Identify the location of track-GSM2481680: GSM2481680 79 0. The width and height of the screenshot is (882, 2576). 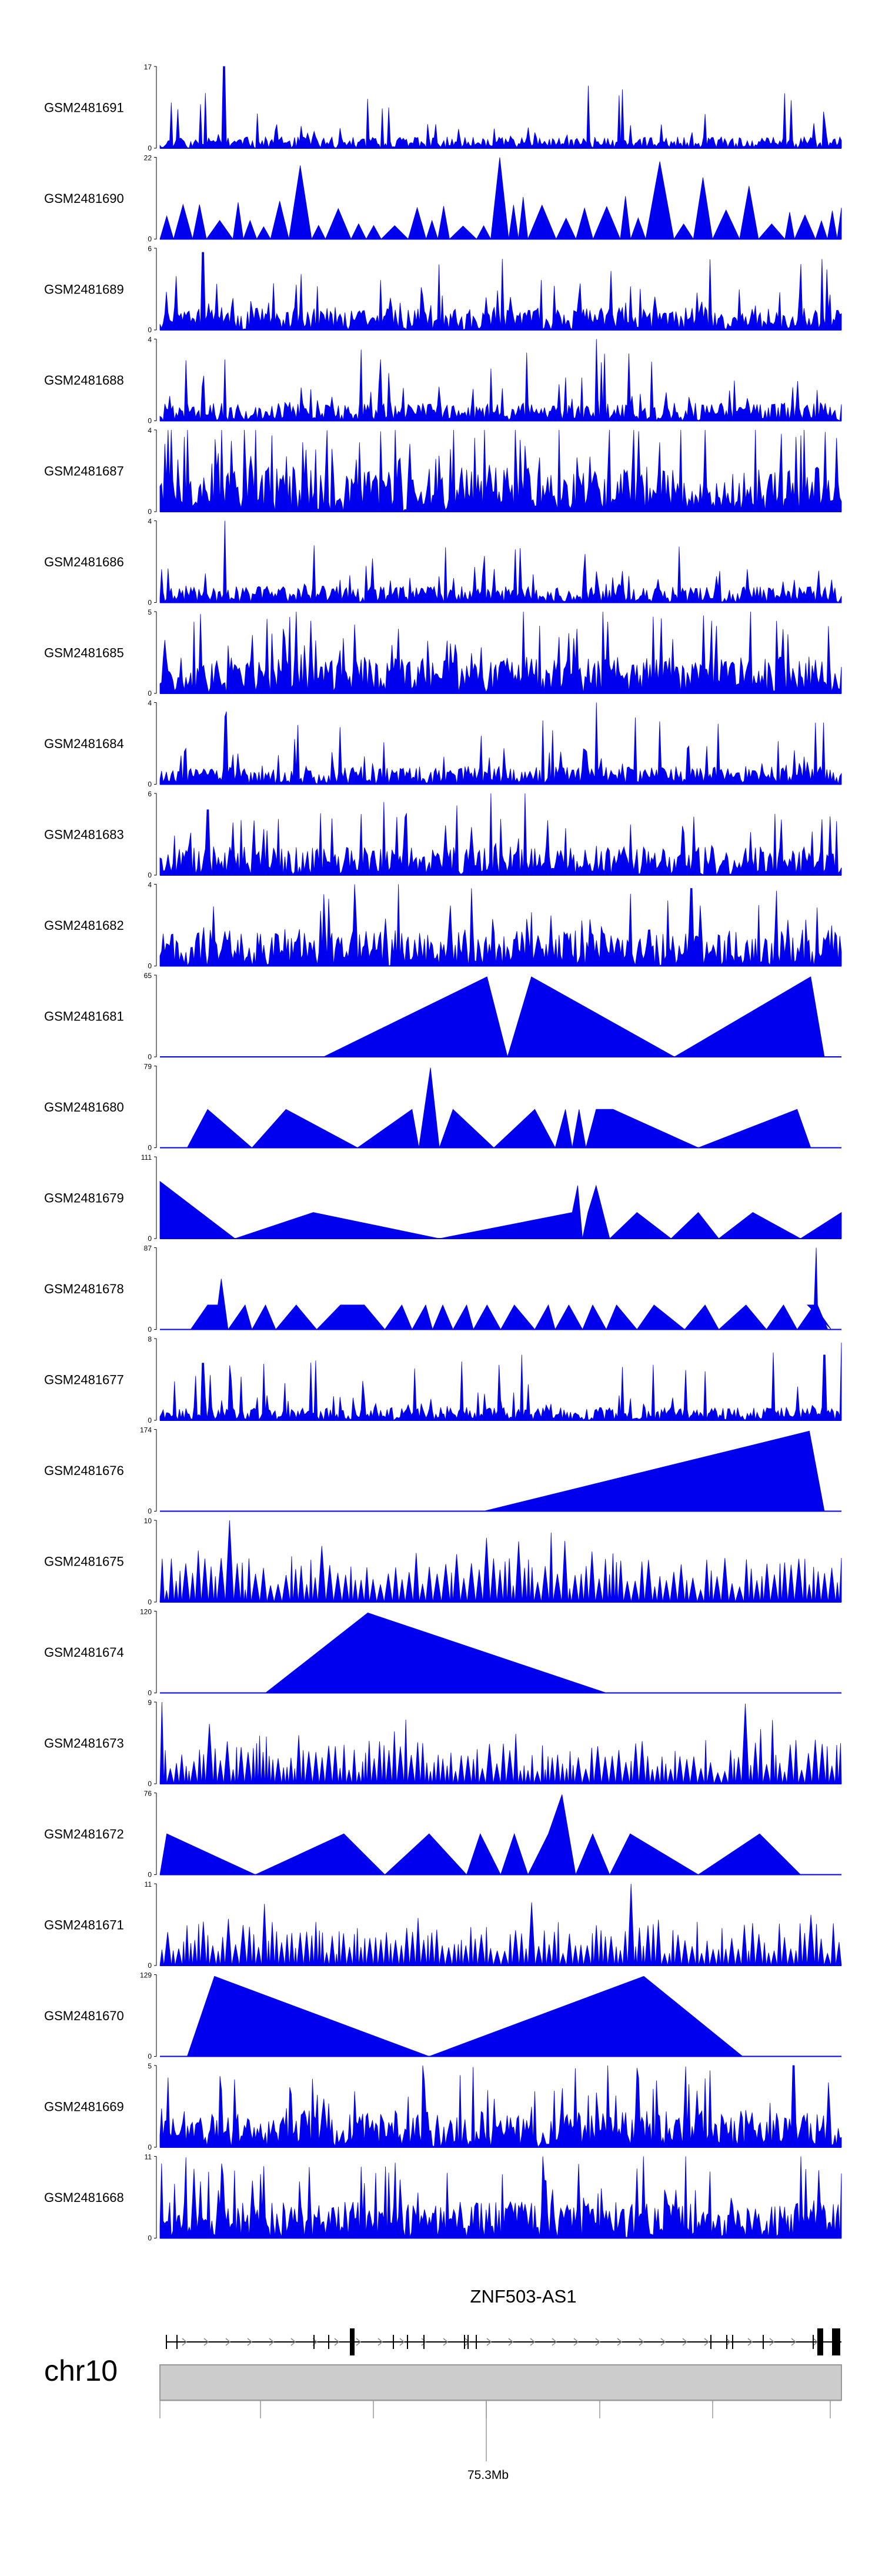
(442, 1107).